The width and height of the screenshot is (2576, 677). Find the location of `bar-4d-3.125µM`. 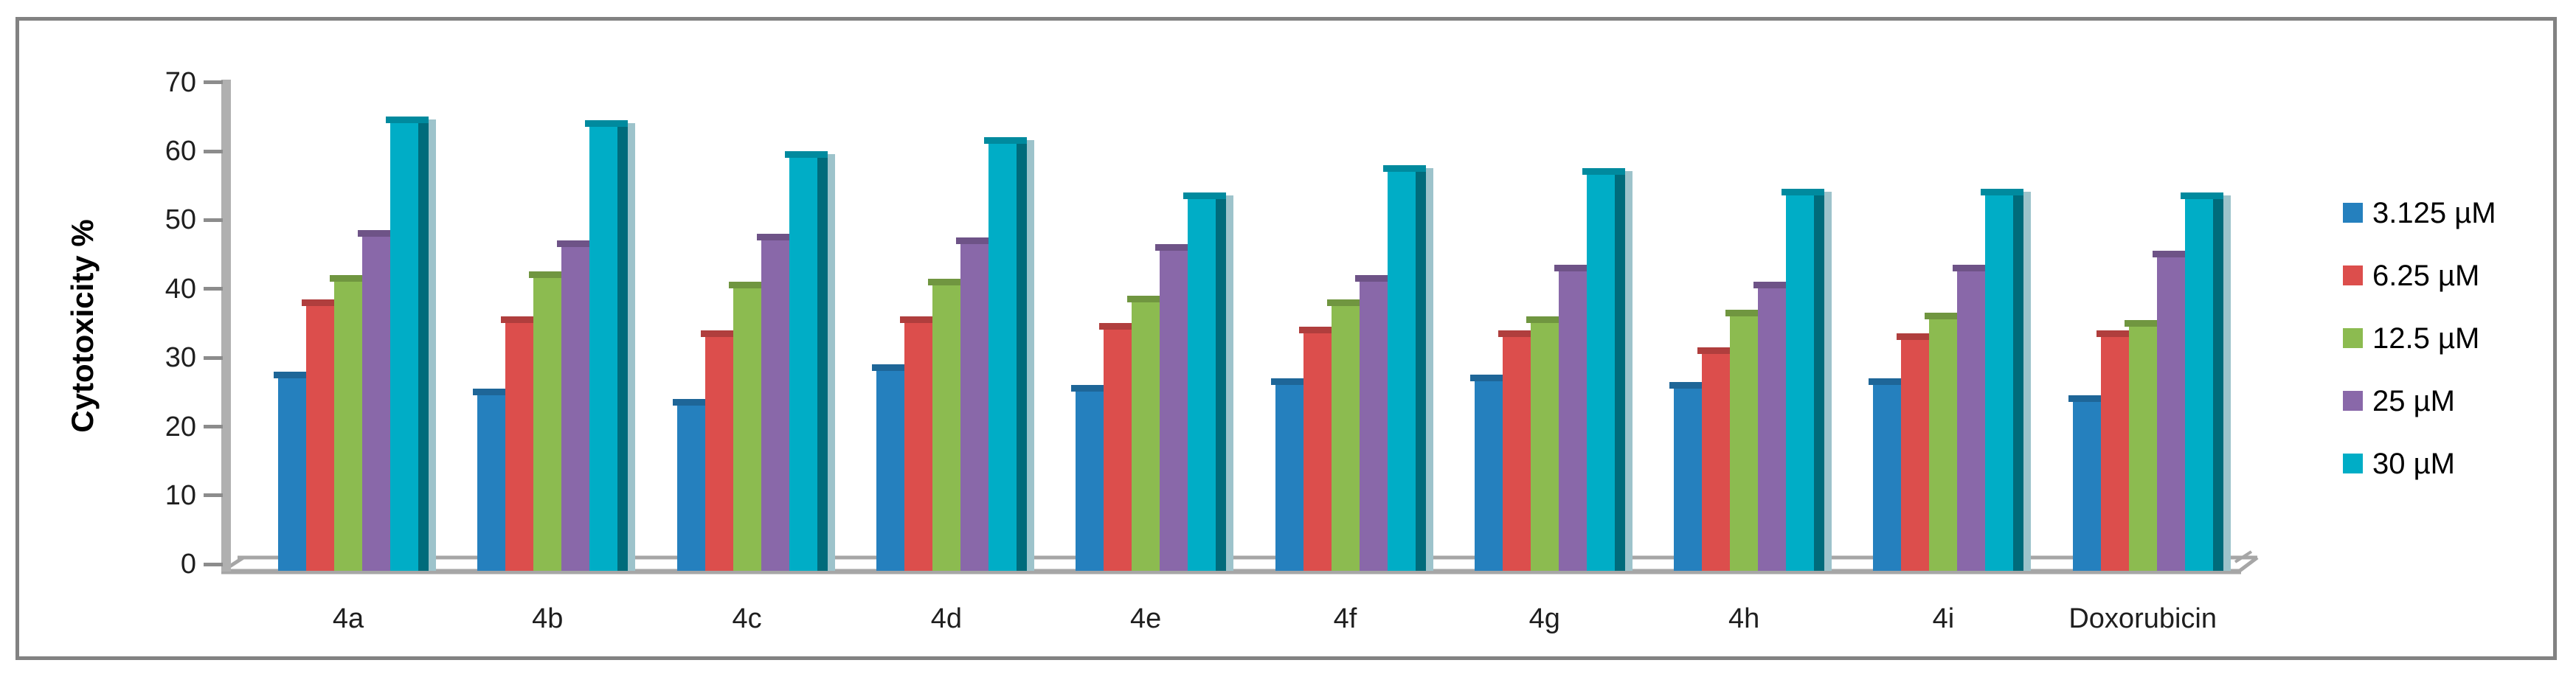

bar-4d-3.125µM is located at coordinates (887, 467).